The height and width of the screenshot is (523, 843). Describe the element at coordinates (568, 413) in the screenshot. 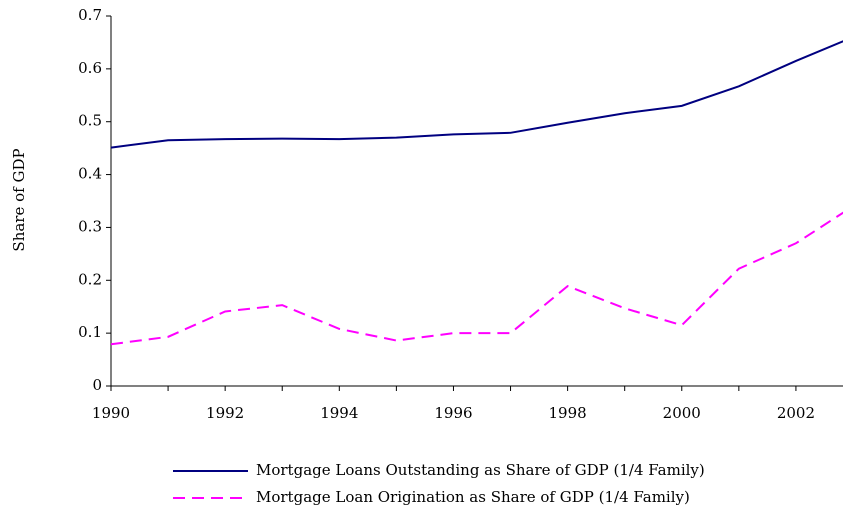

I see `x-tick-label: 1998` at that location.